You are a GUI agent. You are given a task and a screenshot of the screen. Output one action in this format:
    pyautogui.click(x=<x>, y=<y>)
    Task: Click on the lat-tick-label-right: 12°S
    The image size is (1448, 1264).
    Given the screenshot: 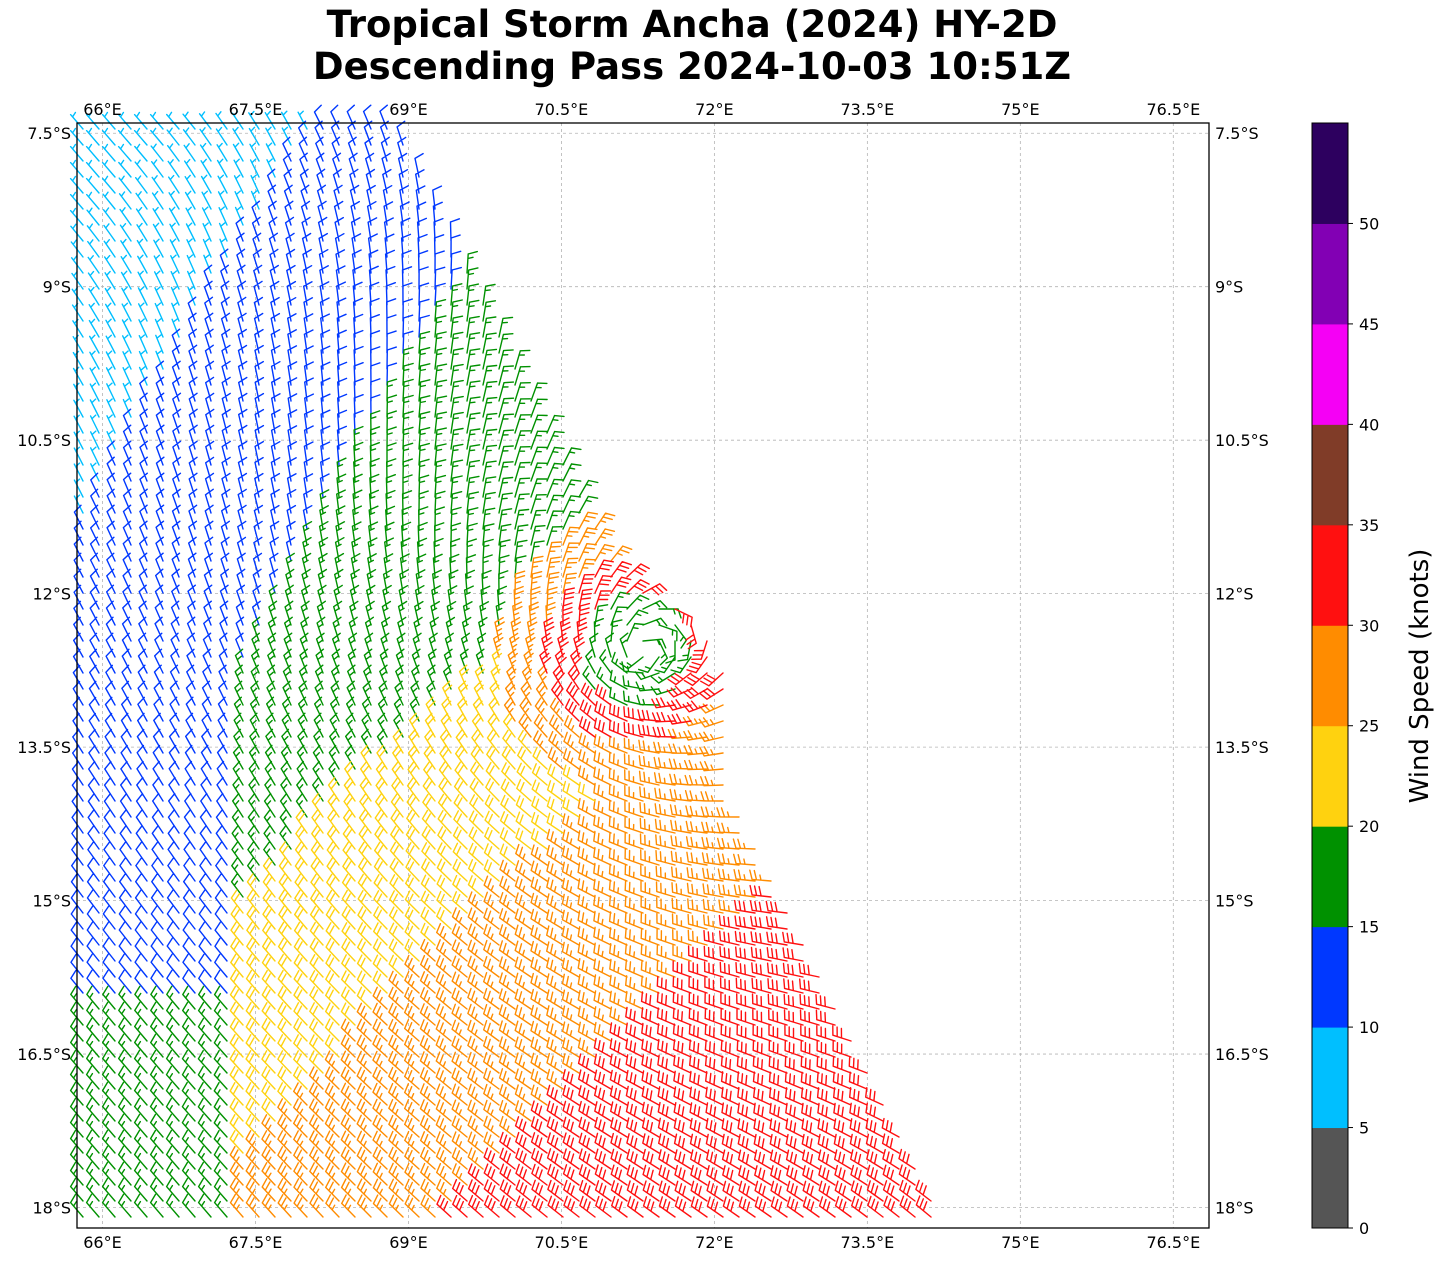 What is the action you would take?
    pyautogui.click(x=1234, y=594)
    